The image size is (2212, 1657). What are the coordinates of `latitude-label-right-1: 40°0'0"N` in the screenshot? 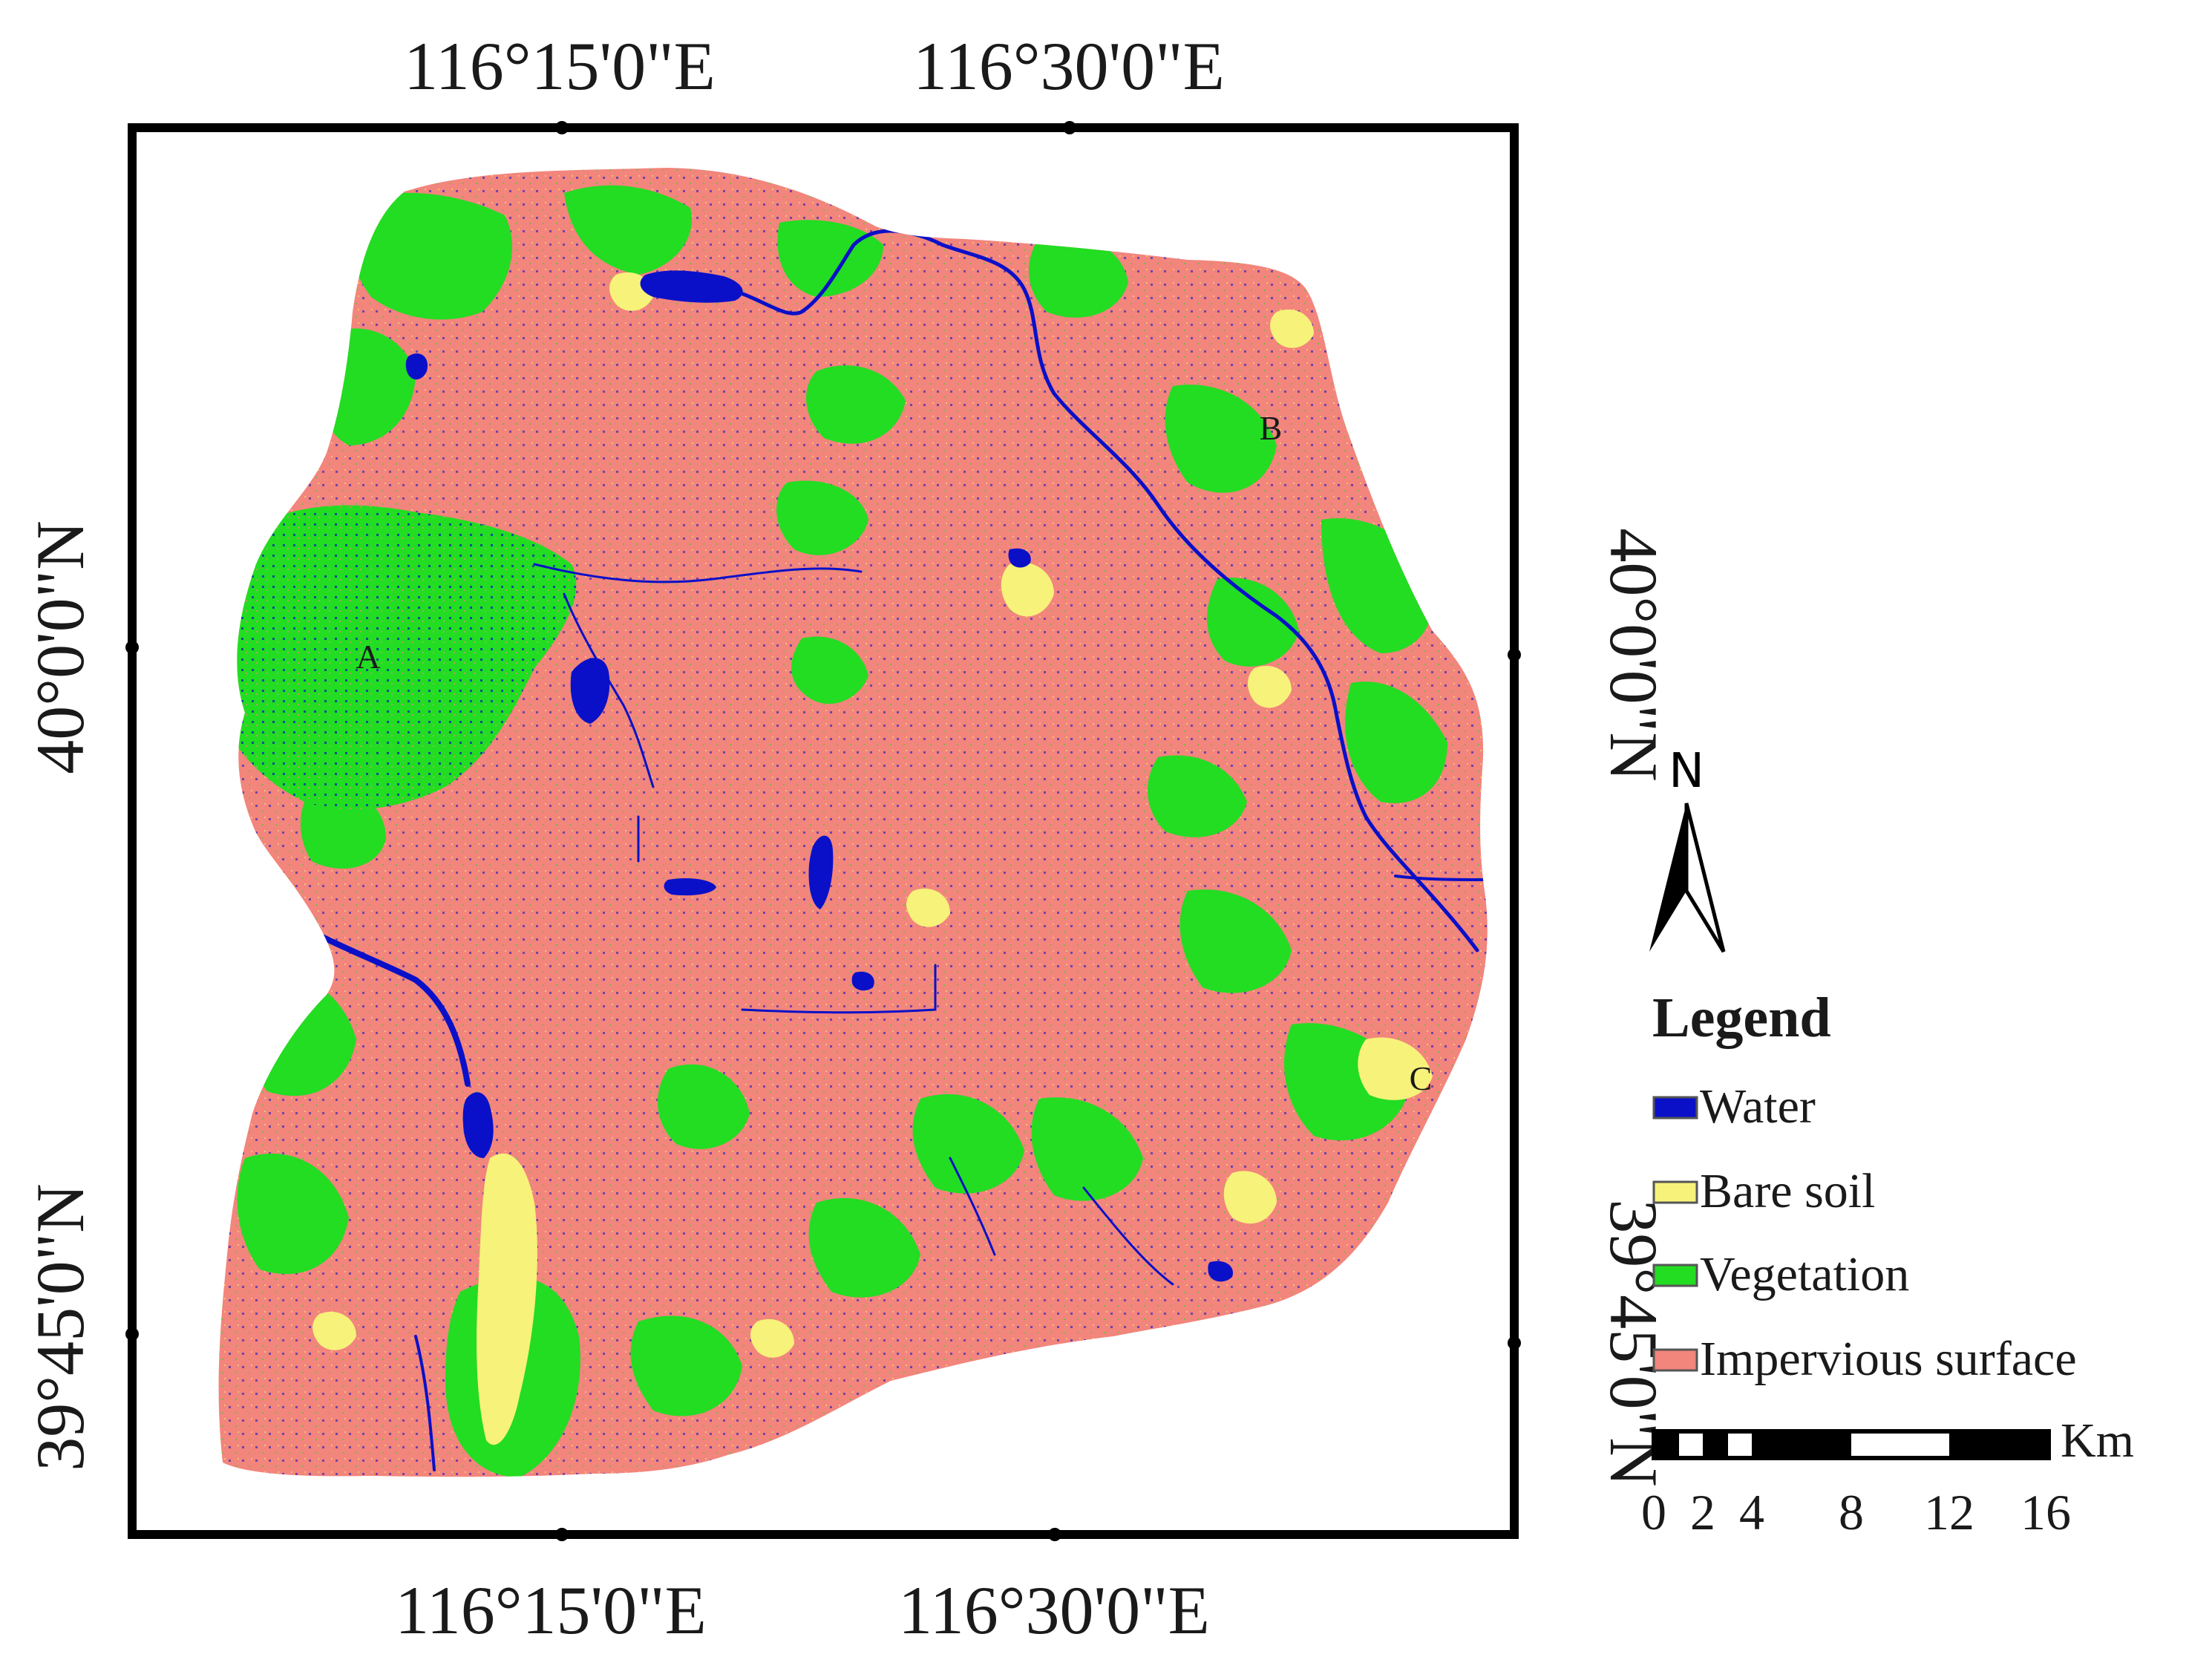 It's located at (1634, 654).